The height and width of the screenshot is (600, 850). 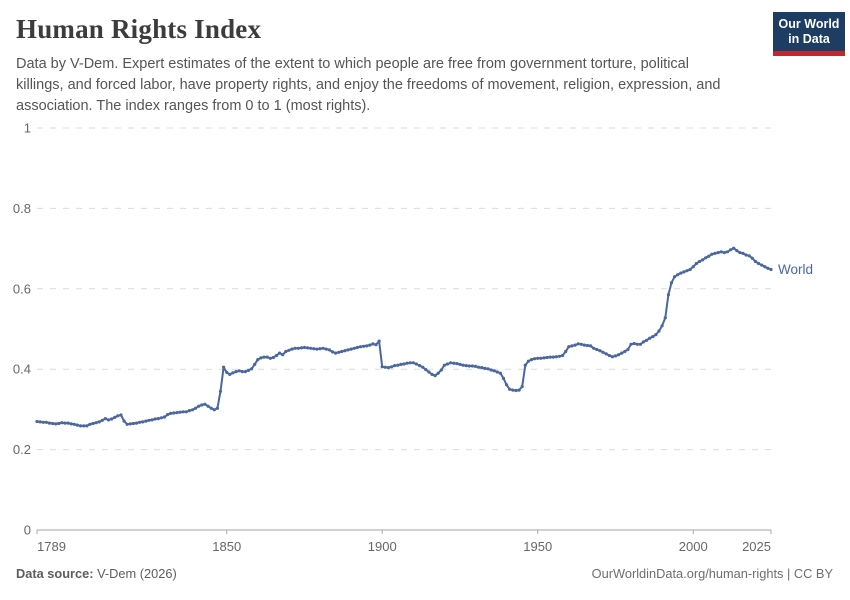 What do you see at coordinates (809, 34) in the screenshot?
I see `owid-logo: Our World in Data` at bounding box center [809, 34].